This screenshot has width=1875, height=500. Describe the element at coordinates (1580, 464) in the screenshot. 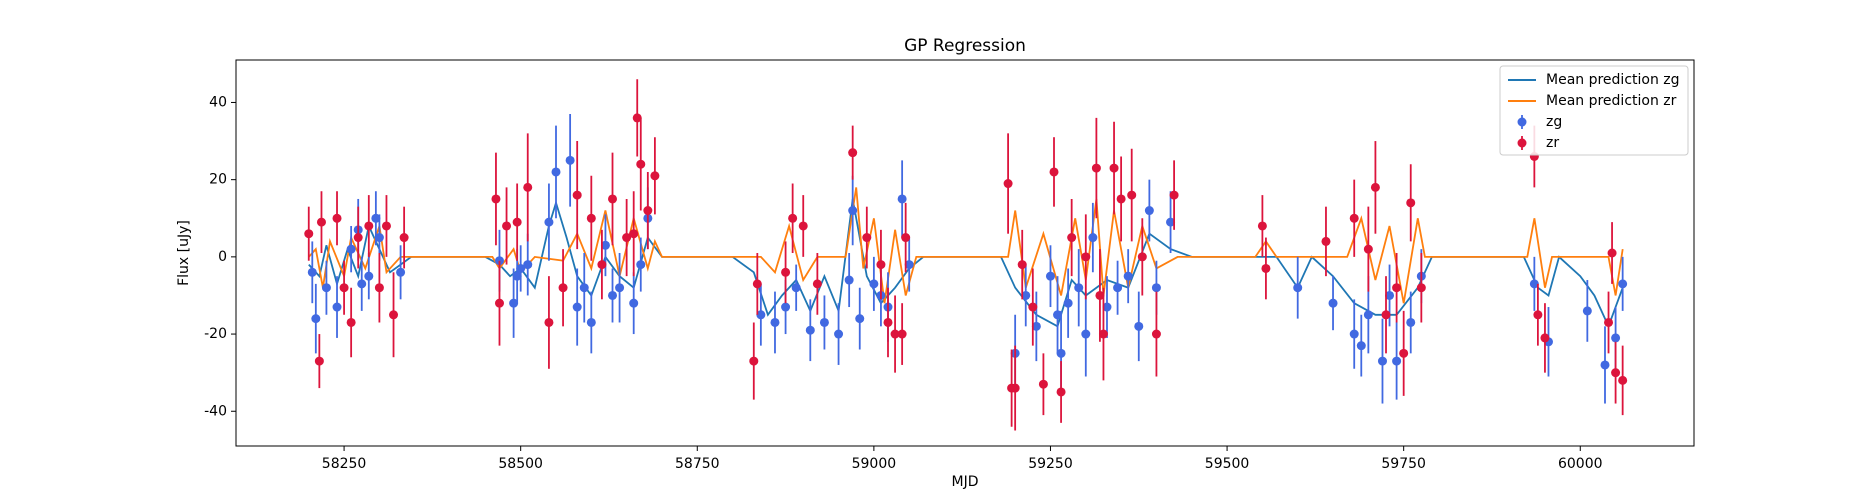

I see `x-tick-label: 60000` at that location.